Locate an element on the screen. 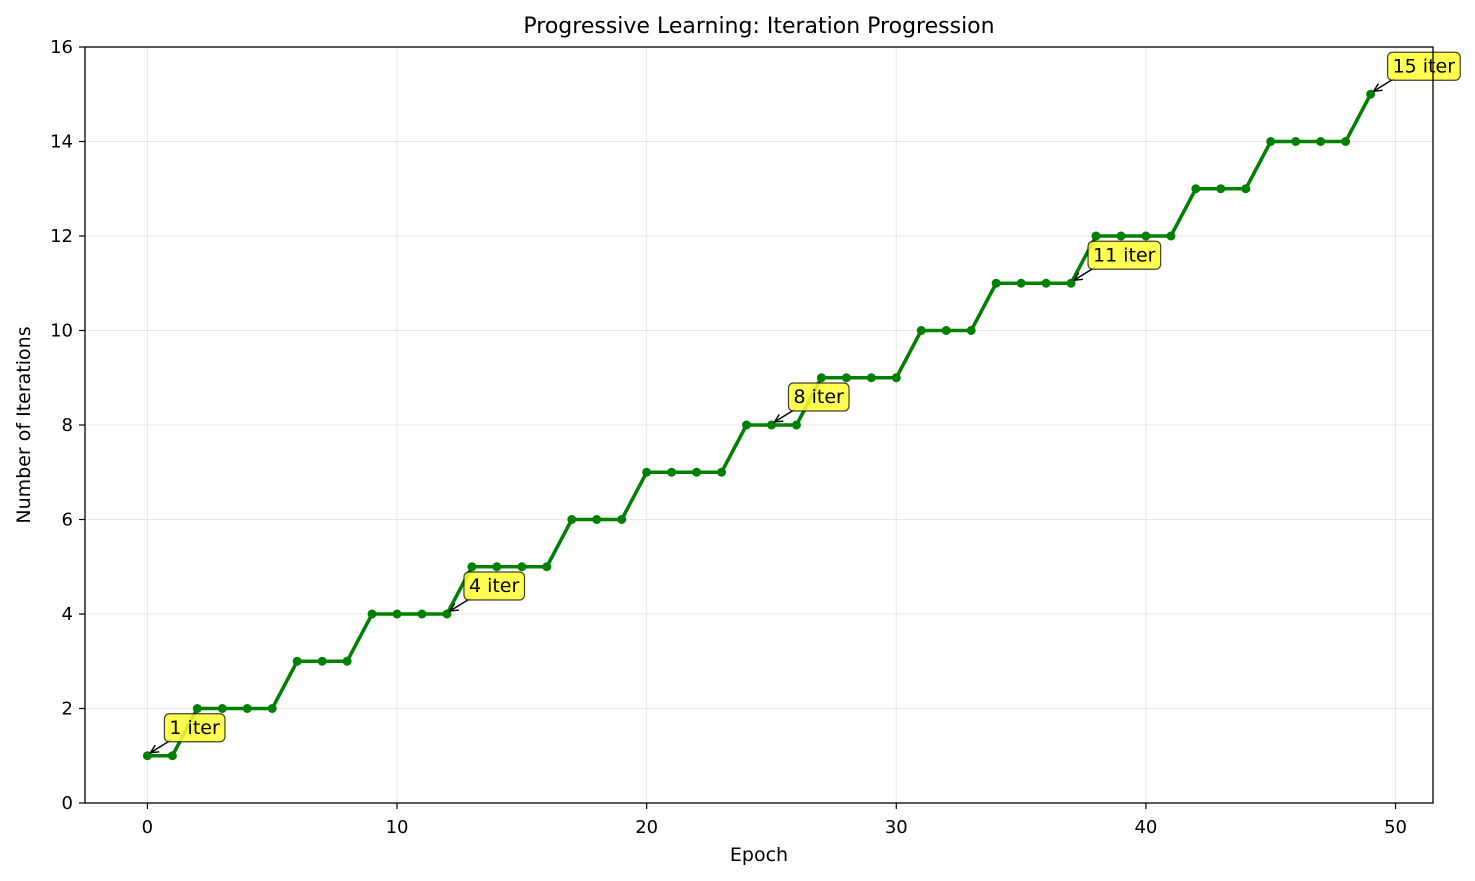 This screenshot has height=881, width=1475. x-tick-label: 50 is located at coordinates (1395, 827).